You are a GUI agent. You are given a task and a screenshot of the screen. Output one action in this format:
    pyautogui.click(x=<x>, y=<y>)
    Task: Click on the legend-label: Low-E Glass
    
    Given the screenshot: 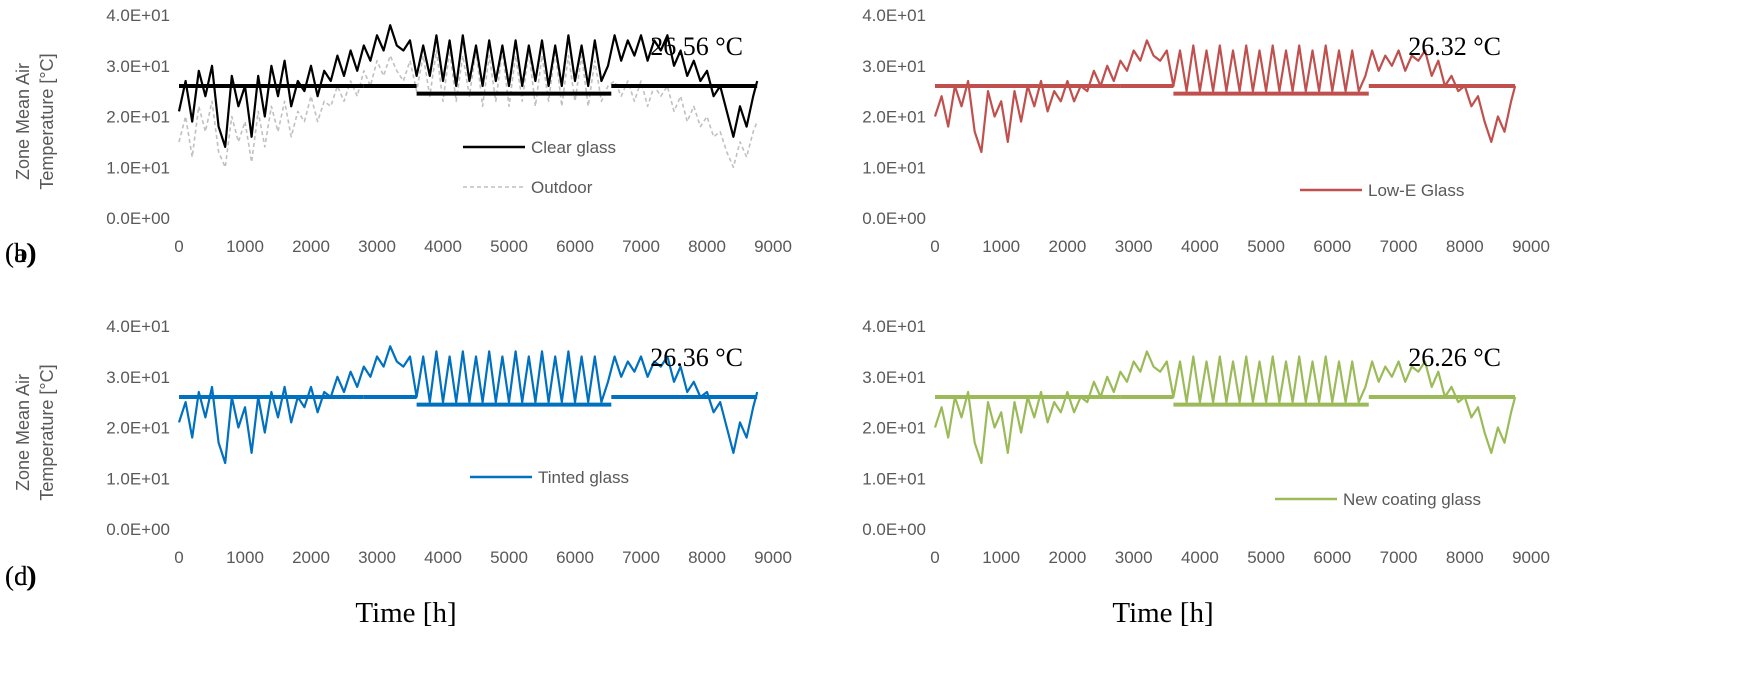 What is the action you would take?
    pyautogui.click(x=1416, y=190)
    